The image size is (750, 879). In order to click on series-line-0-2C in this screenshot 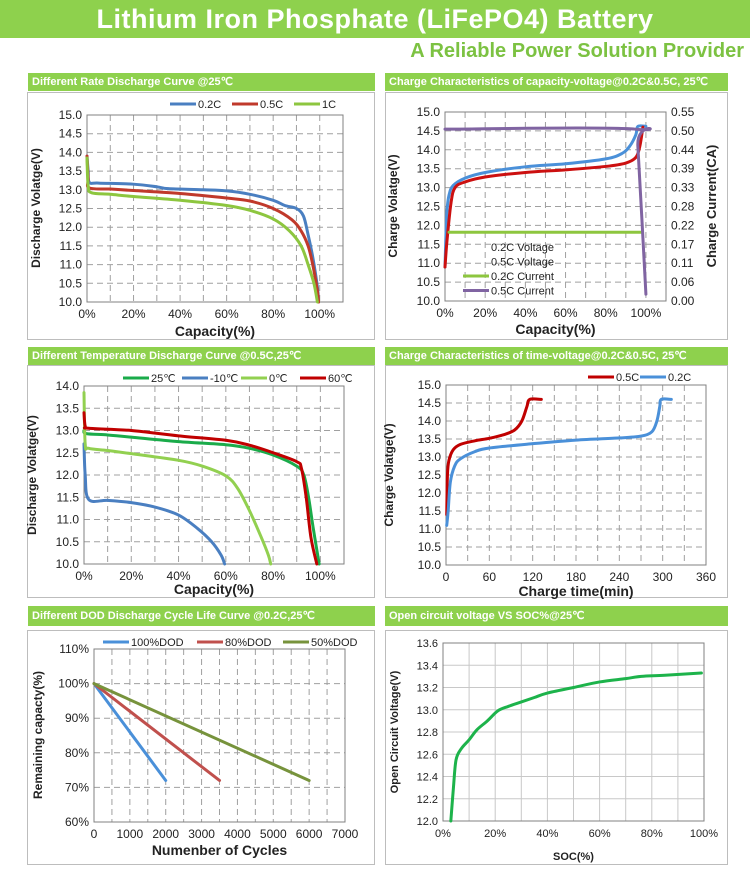, I will do `click(559, 462)`.